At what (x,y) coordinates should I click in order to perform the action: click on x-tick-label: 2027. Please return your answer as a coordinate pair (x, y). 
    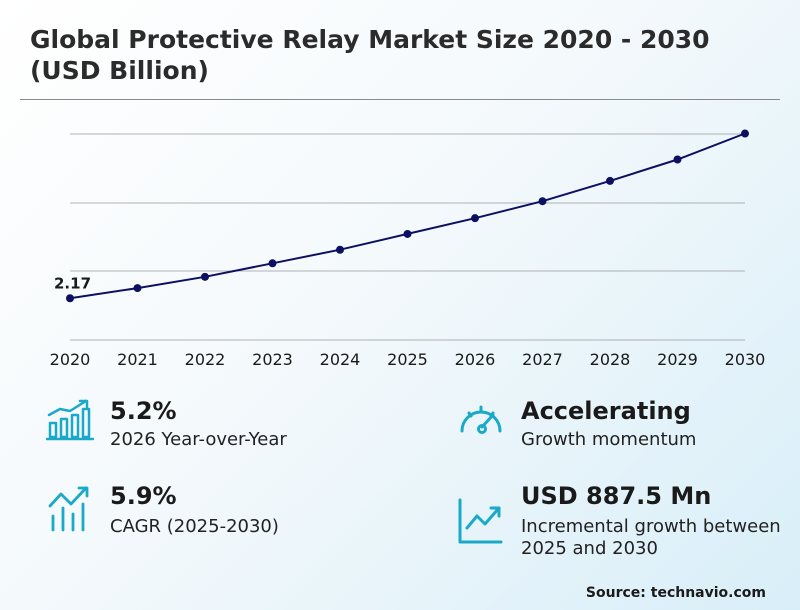
    Looking at the image, I should click on (542, 359).